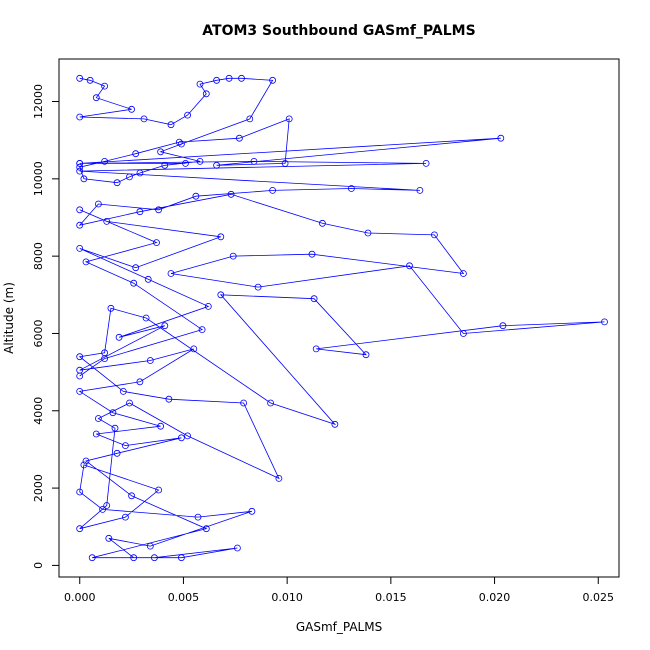  Describe the element at coordinates (184, 597) in the screenshot. I see `x-tick-label: 0.005` at that location.